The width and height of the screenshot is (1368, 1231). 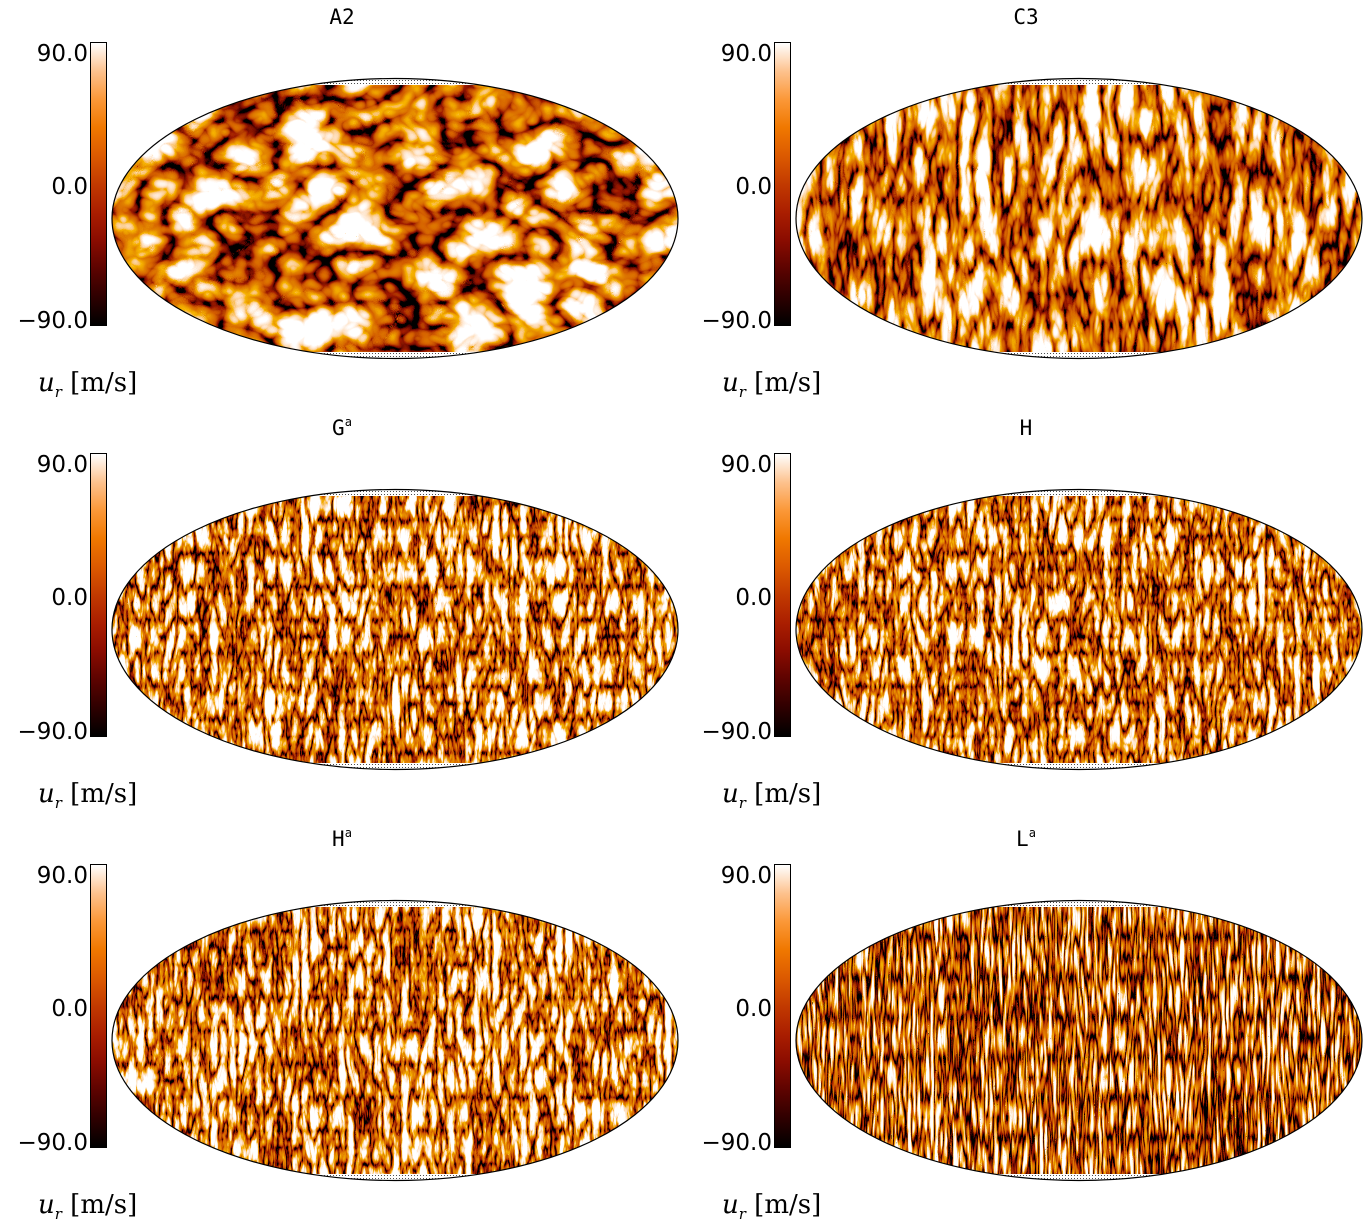 What do you see at coordinates (342, 17) in the screenshot?
I see `panel-title: A2` at bounding box center [342, 17].